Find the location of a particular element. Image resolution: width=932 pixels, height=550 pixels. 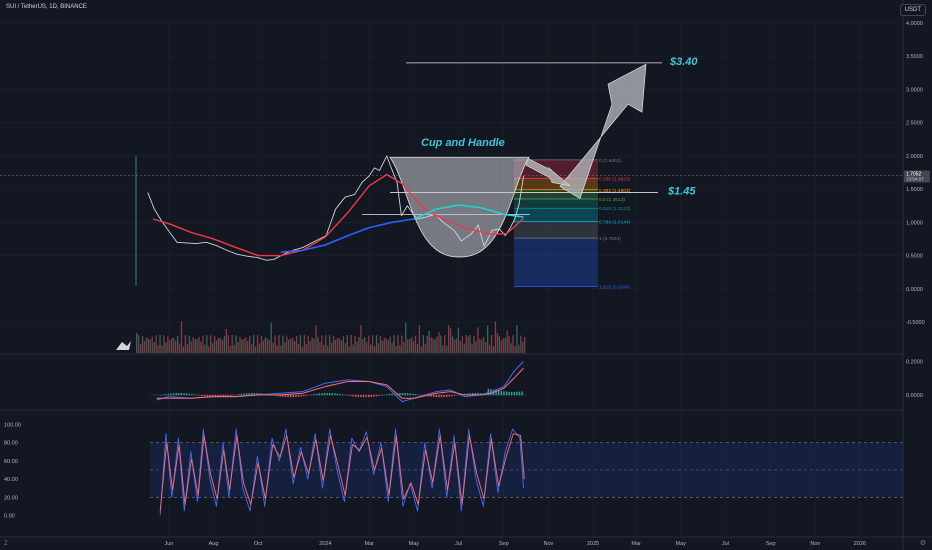

stoch-tick-label: 40.00 is located at coordinates (11, 480).